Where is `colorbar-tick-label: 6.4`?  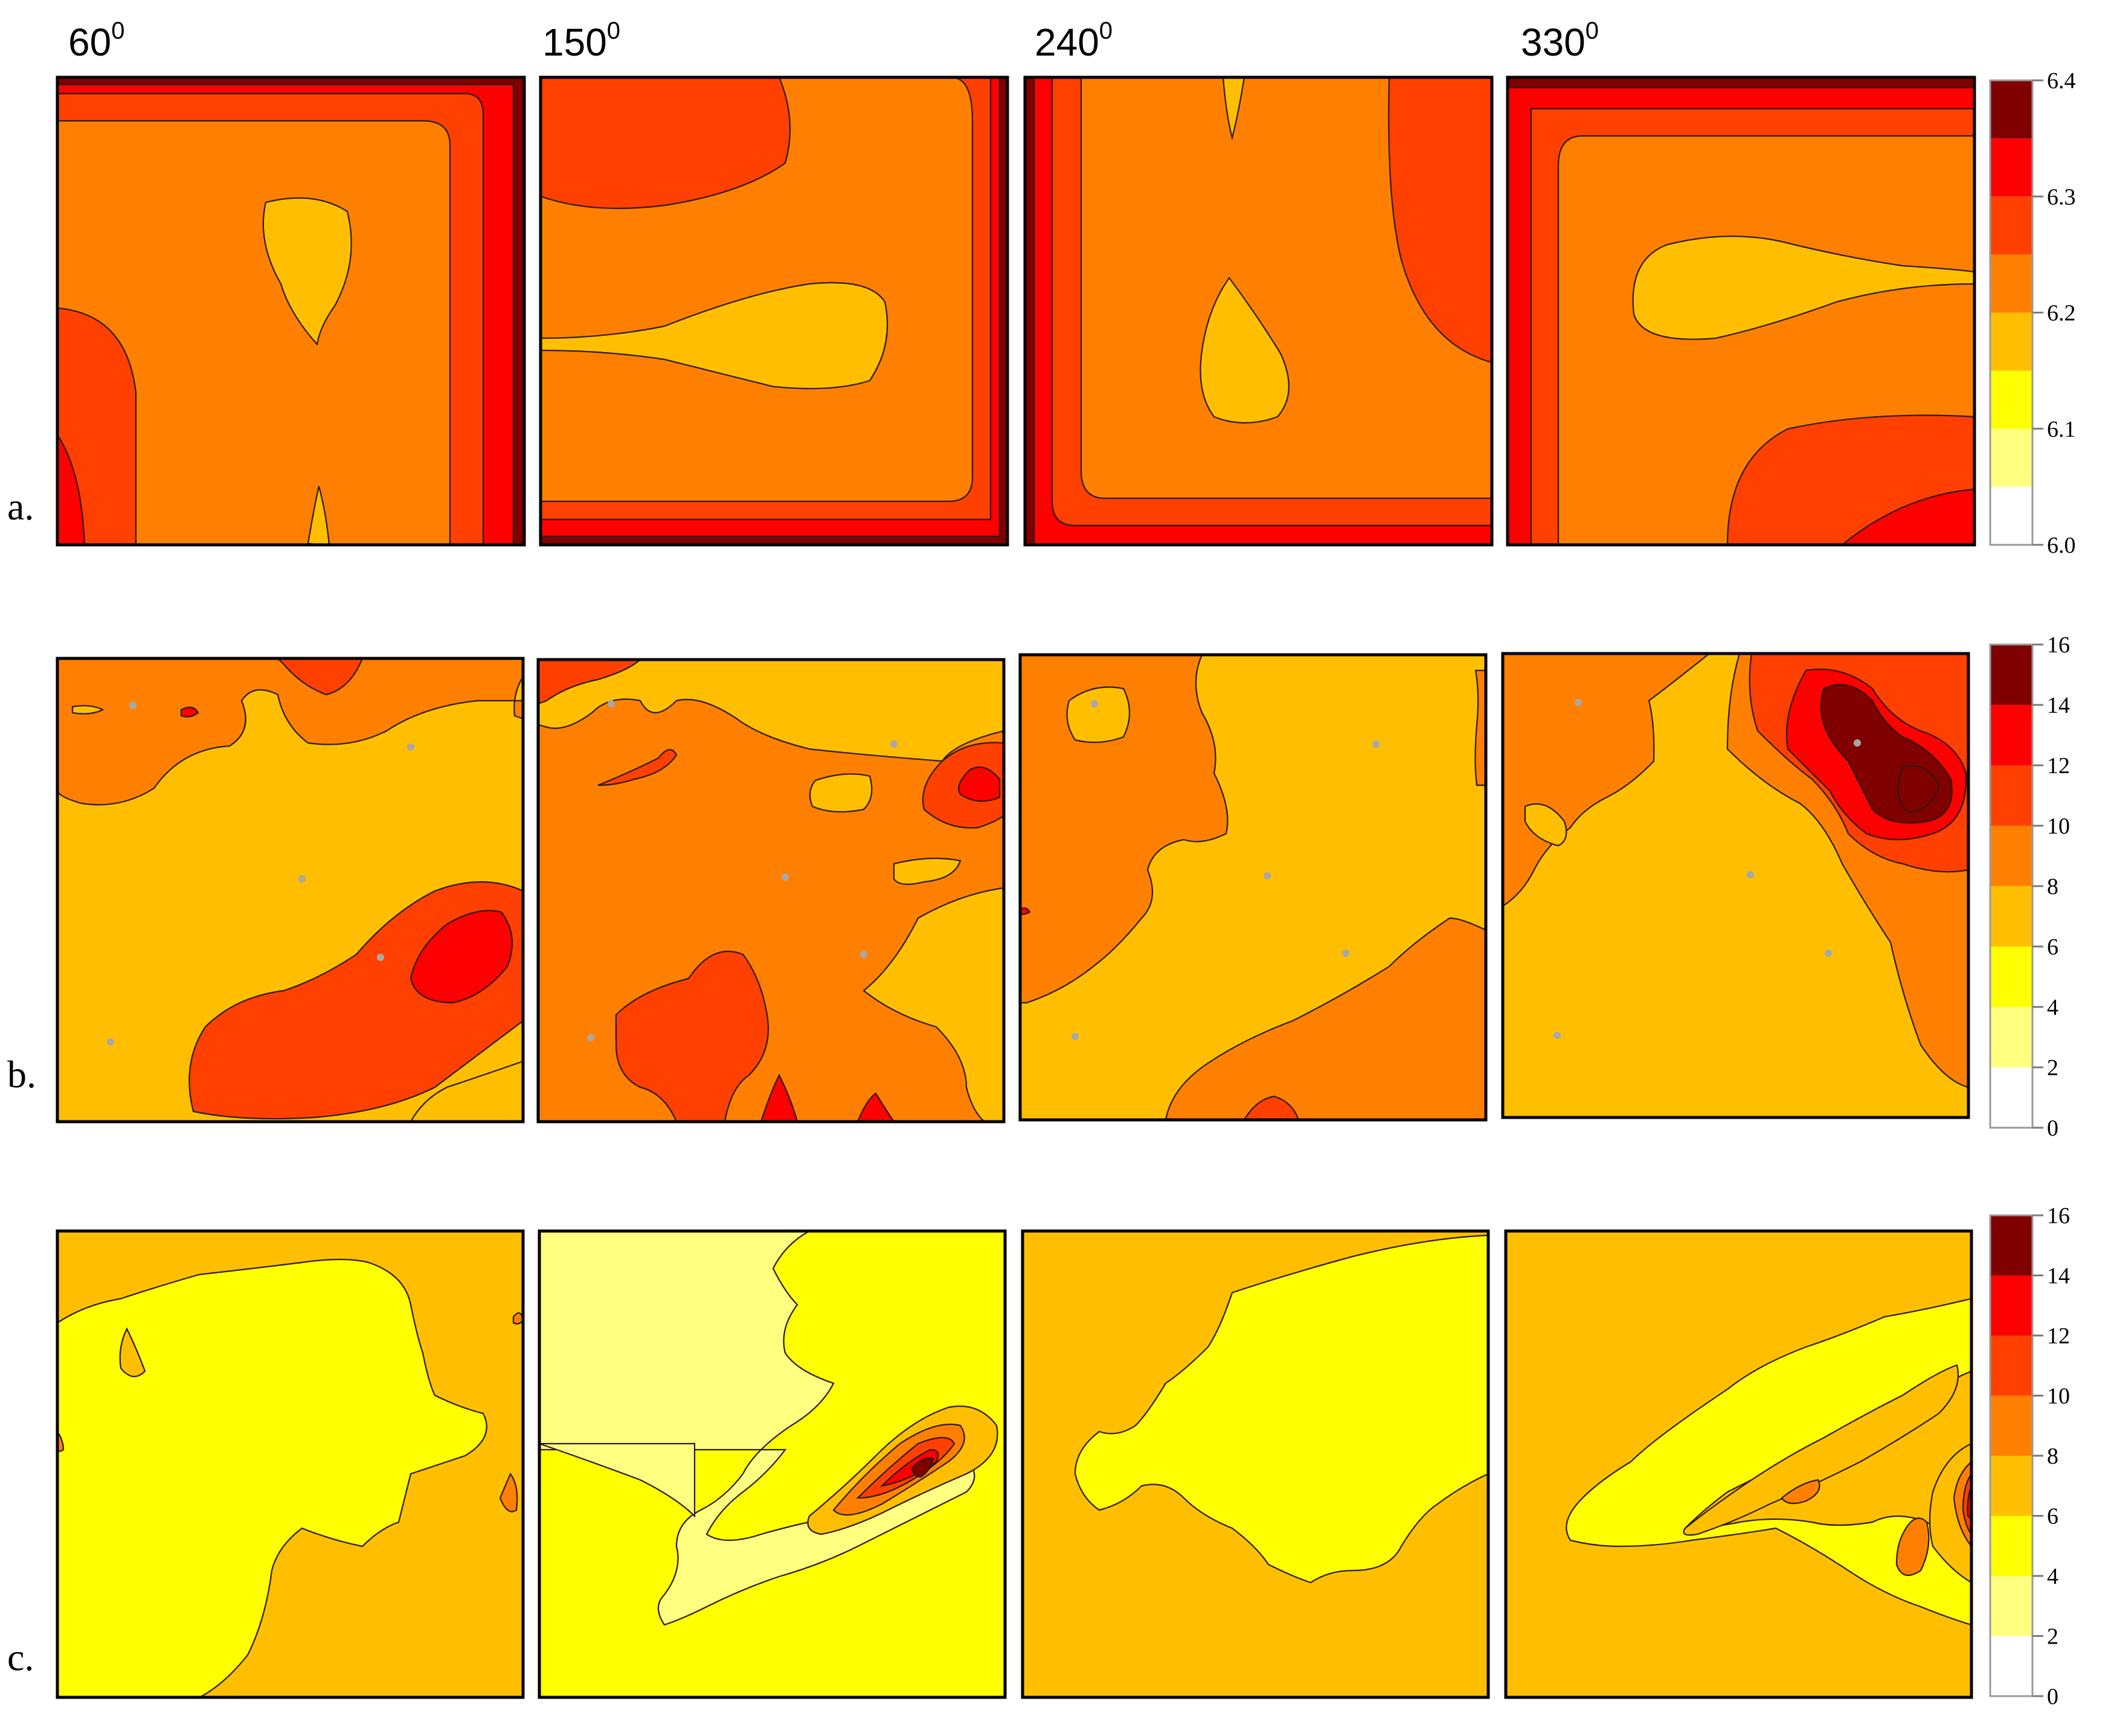
colorbar-tick-label: 6.4 is located at coordinates (2061, 81).